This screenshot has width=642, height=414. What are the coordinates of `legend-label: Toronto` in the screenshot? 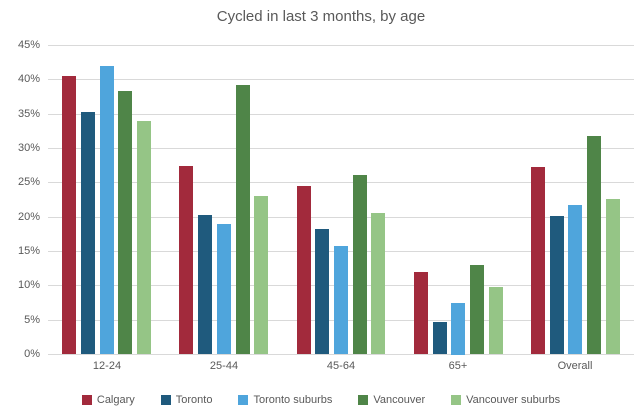 It's located at (194, 400).